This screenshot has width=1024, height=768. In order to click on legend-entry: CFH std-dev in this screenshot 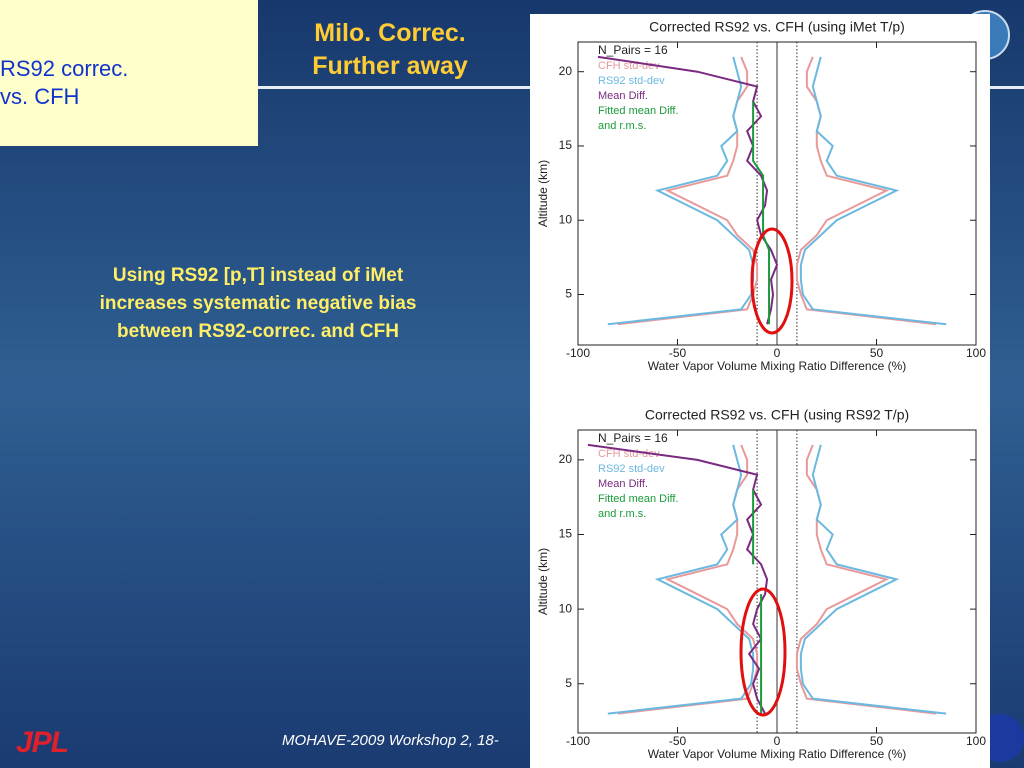, I will do `click(629, 454)`.